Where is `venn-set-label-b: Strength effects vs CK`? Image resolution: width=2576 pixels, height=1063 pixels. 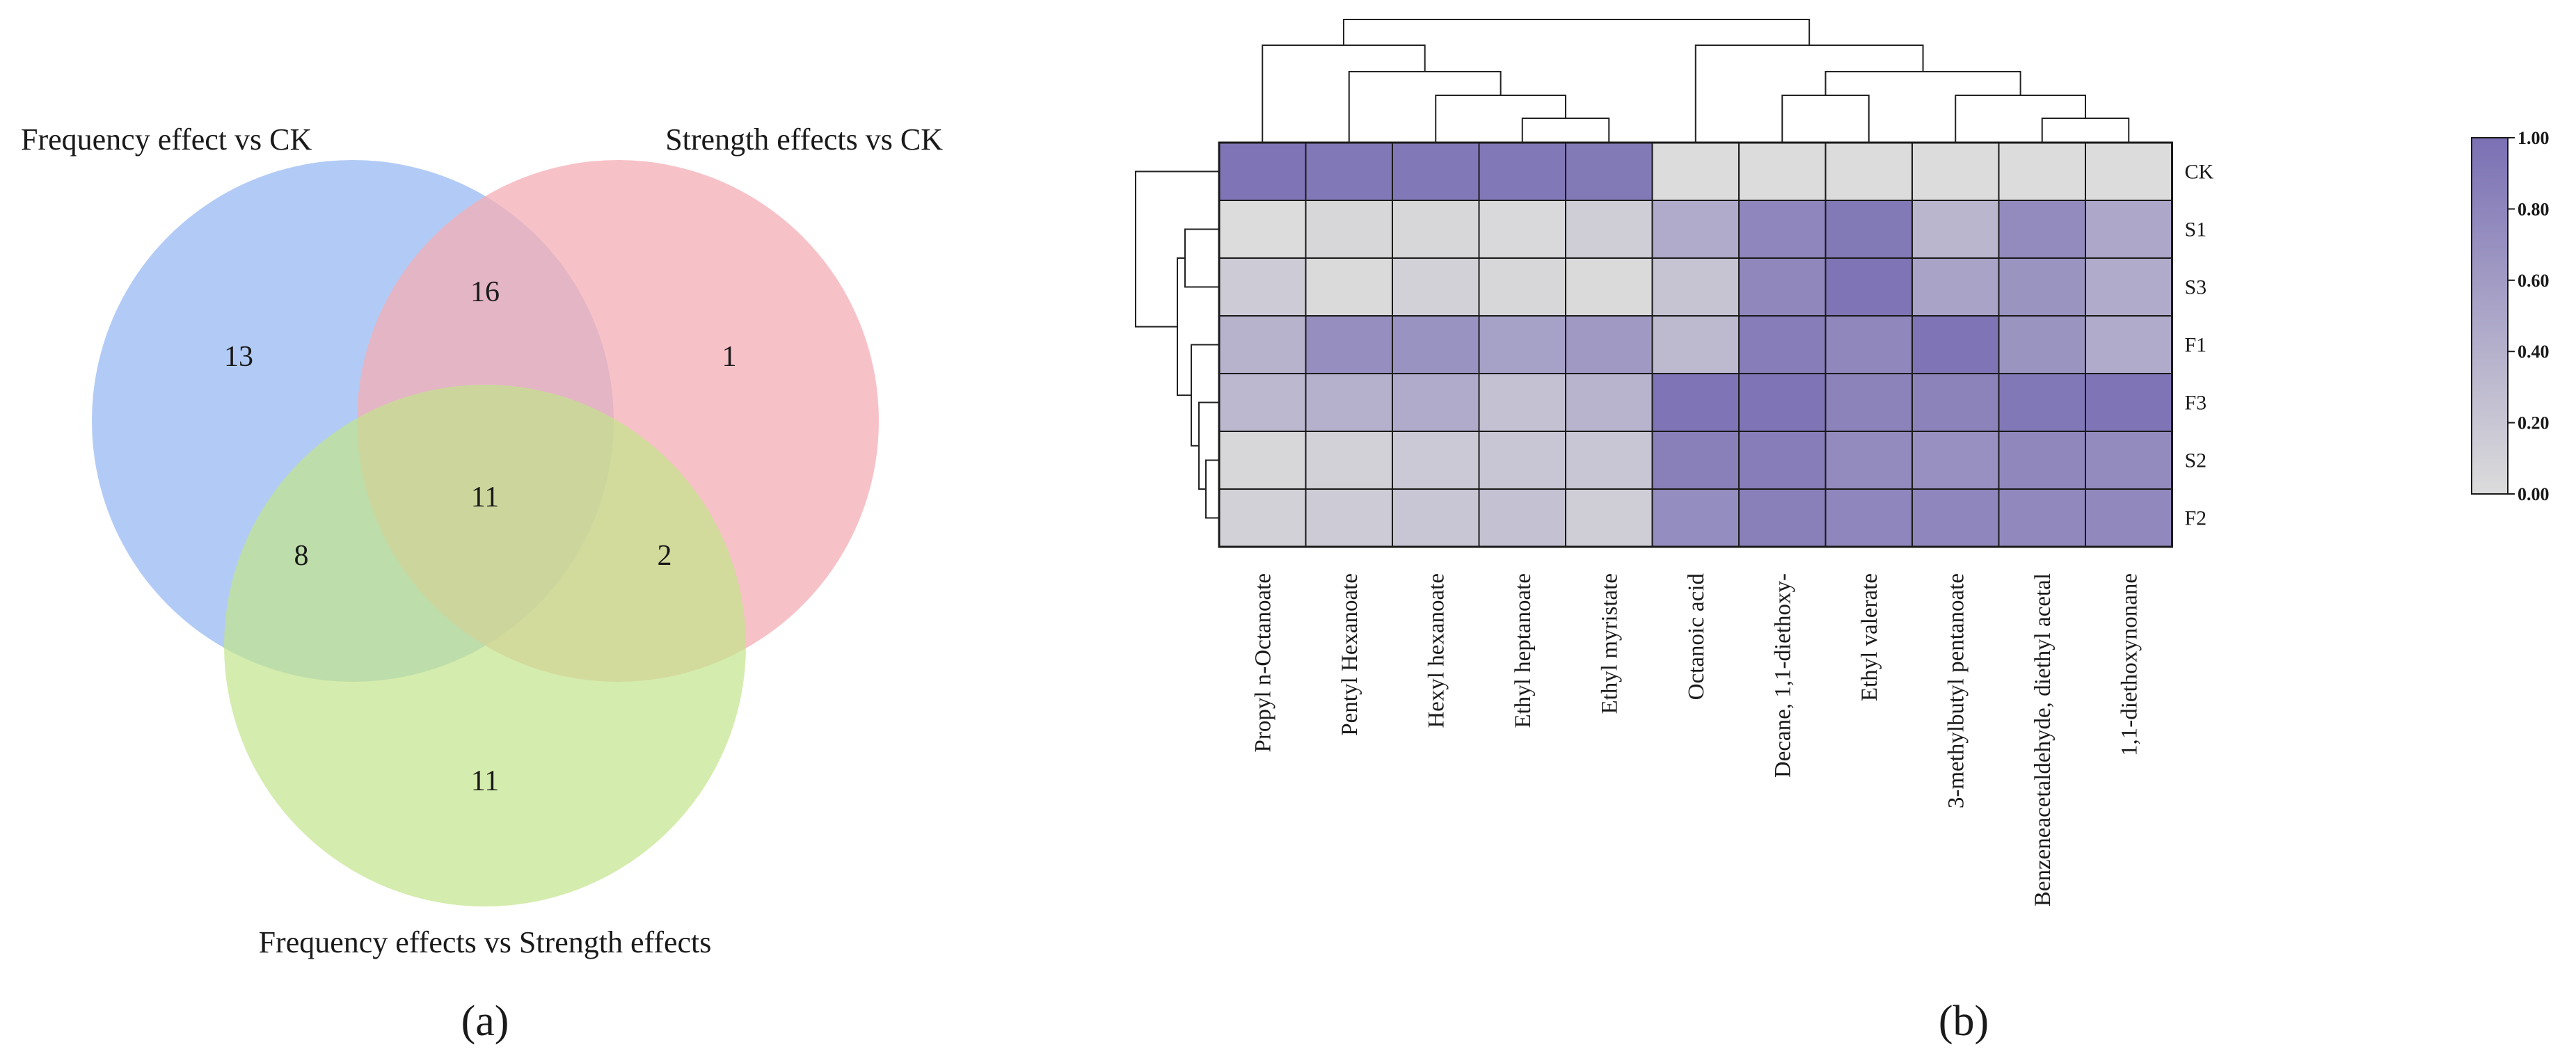
venn-set-label-b: Strength effects vs CK is located at coordinates (804, 139).